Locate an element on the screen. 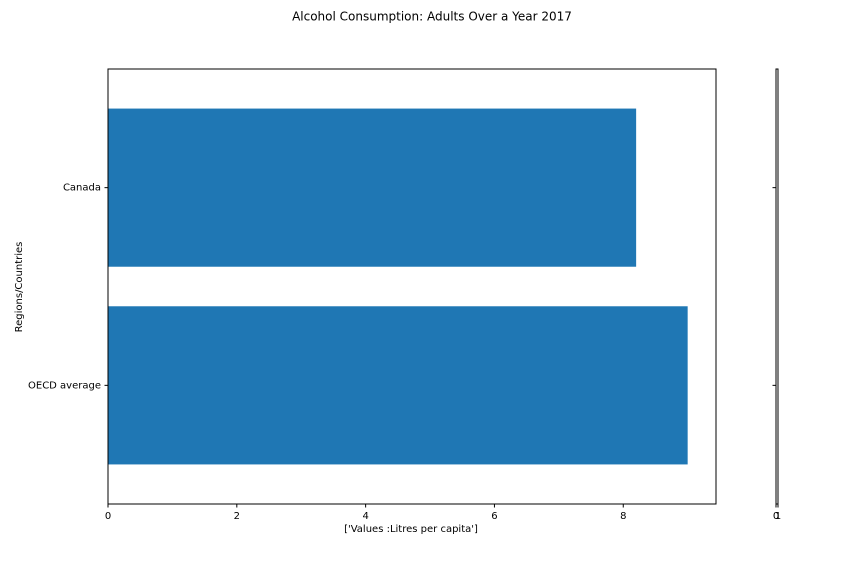 This screenshot has width=864, height=576. y-axis-label: Regions/Countries is located at coordinates (19, 287).